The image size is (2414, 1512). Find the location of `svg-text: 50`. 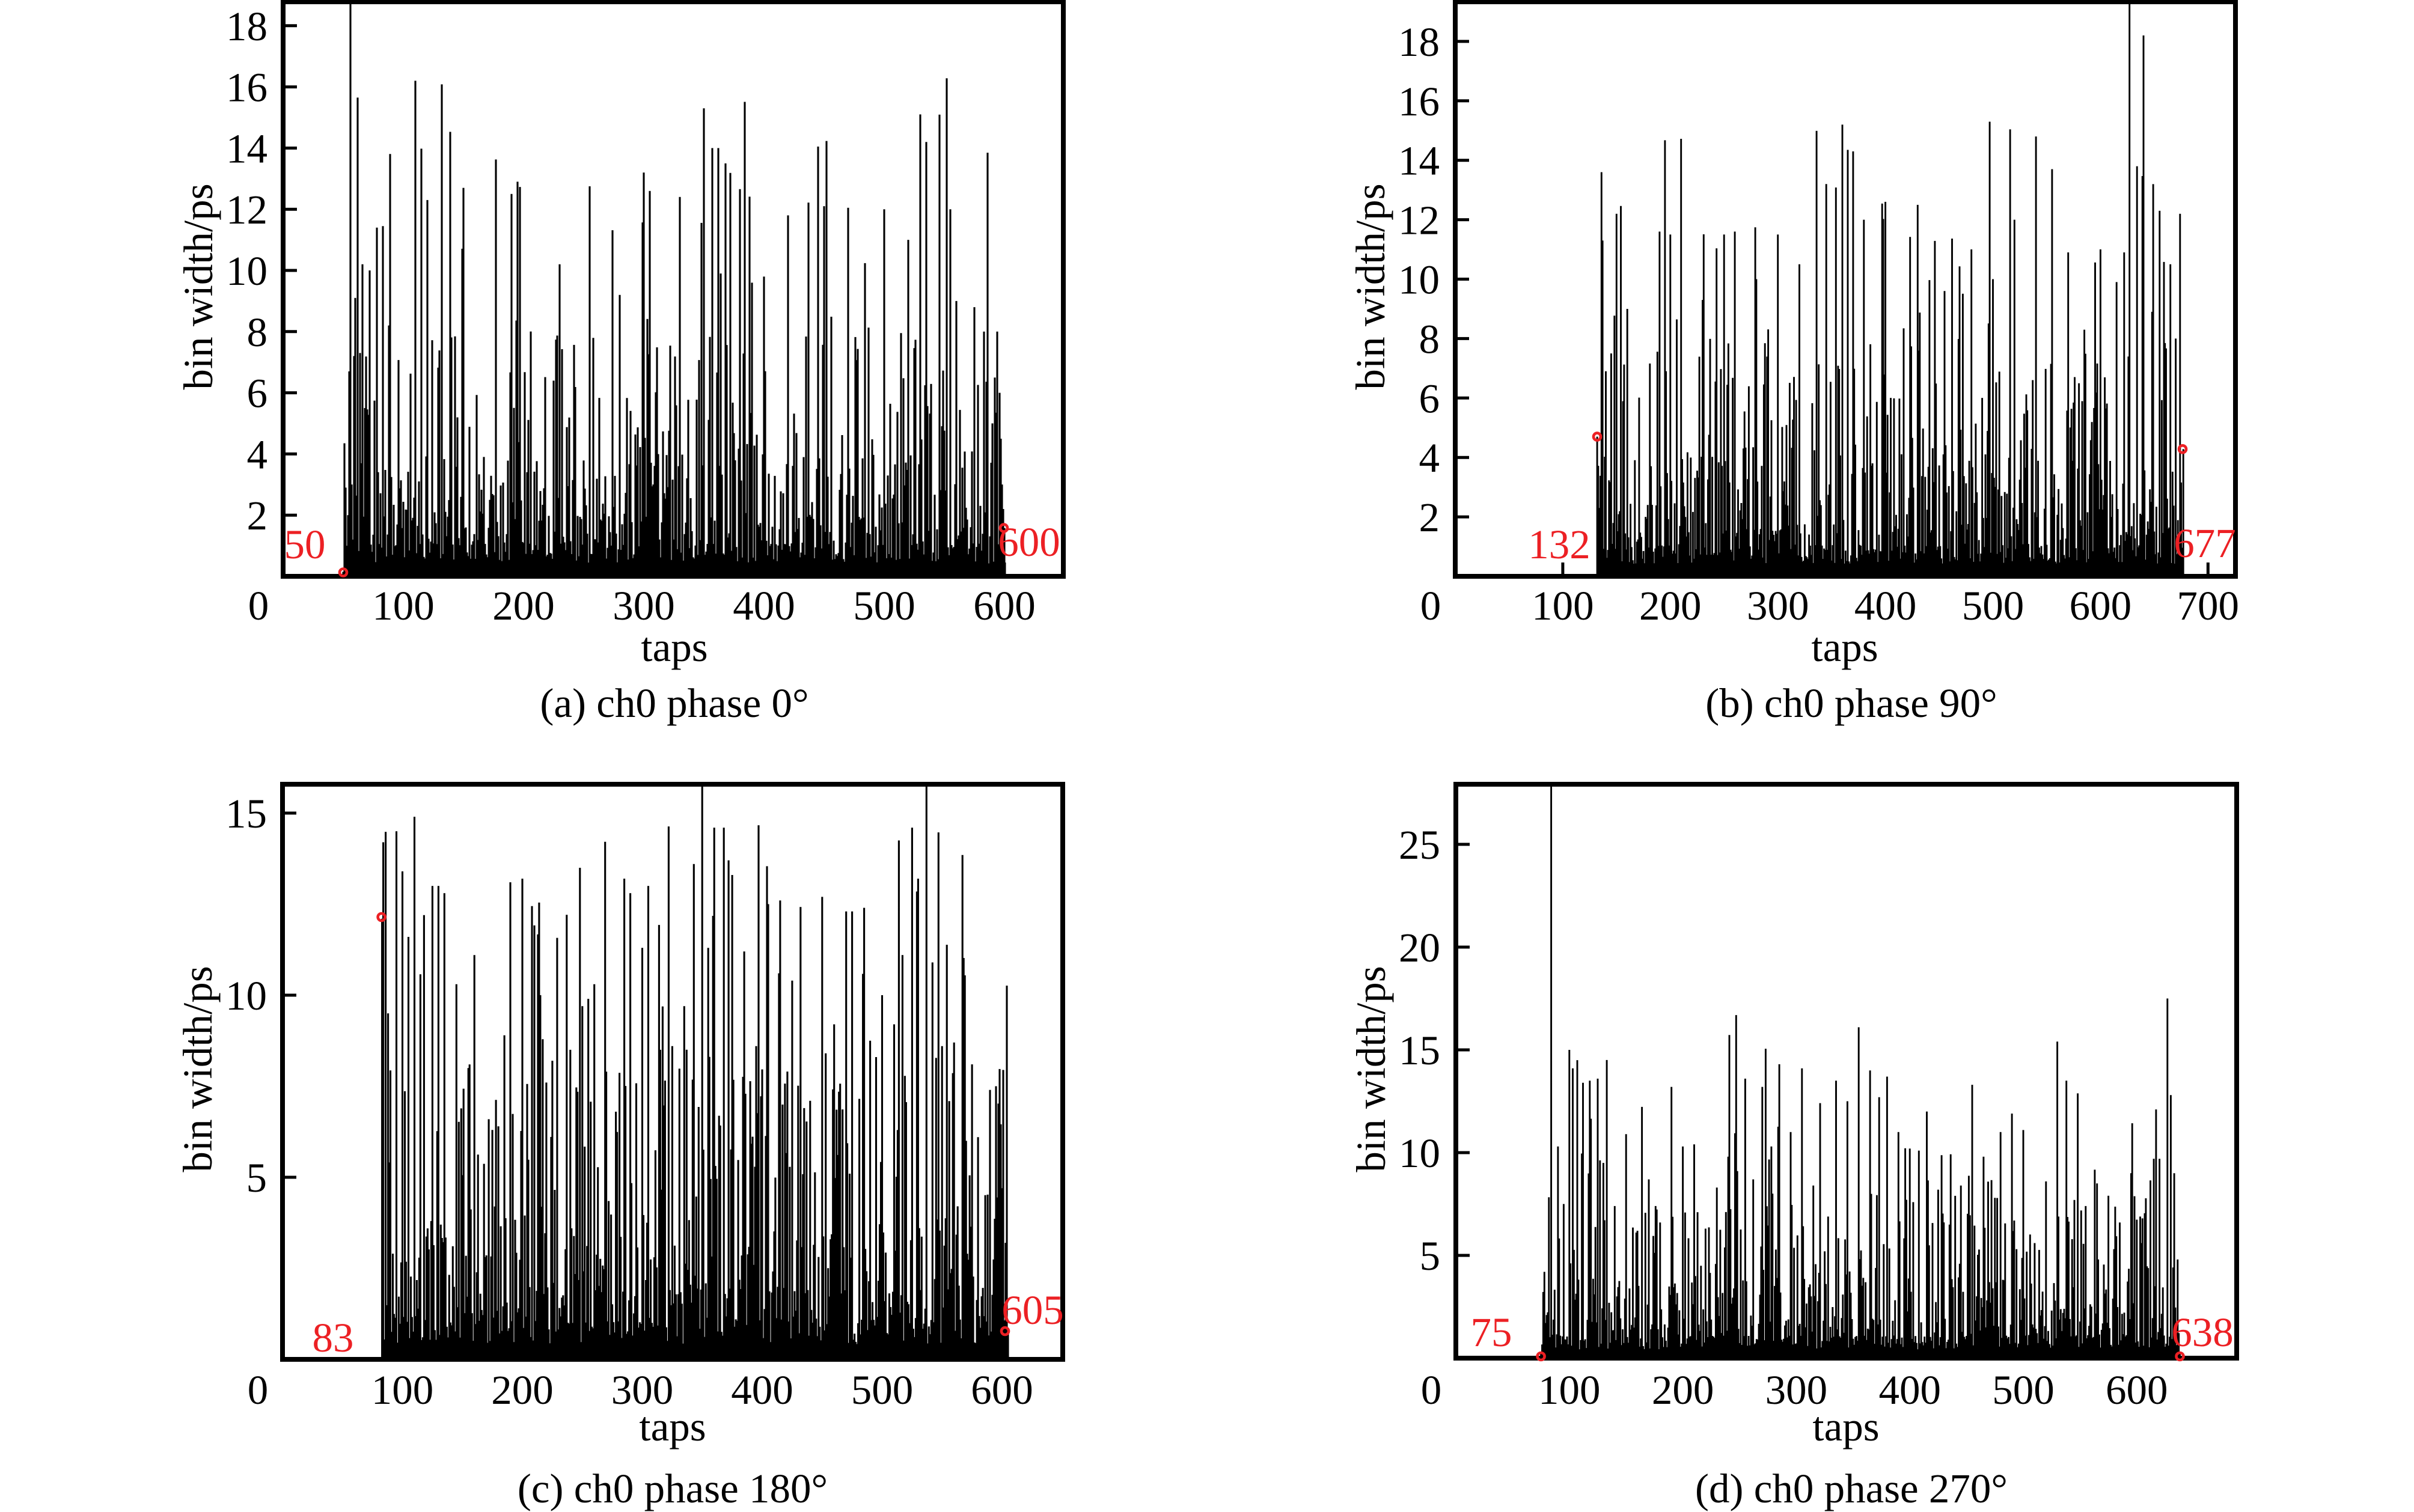

svg-text: 50 is located at coordinates (305, 544).